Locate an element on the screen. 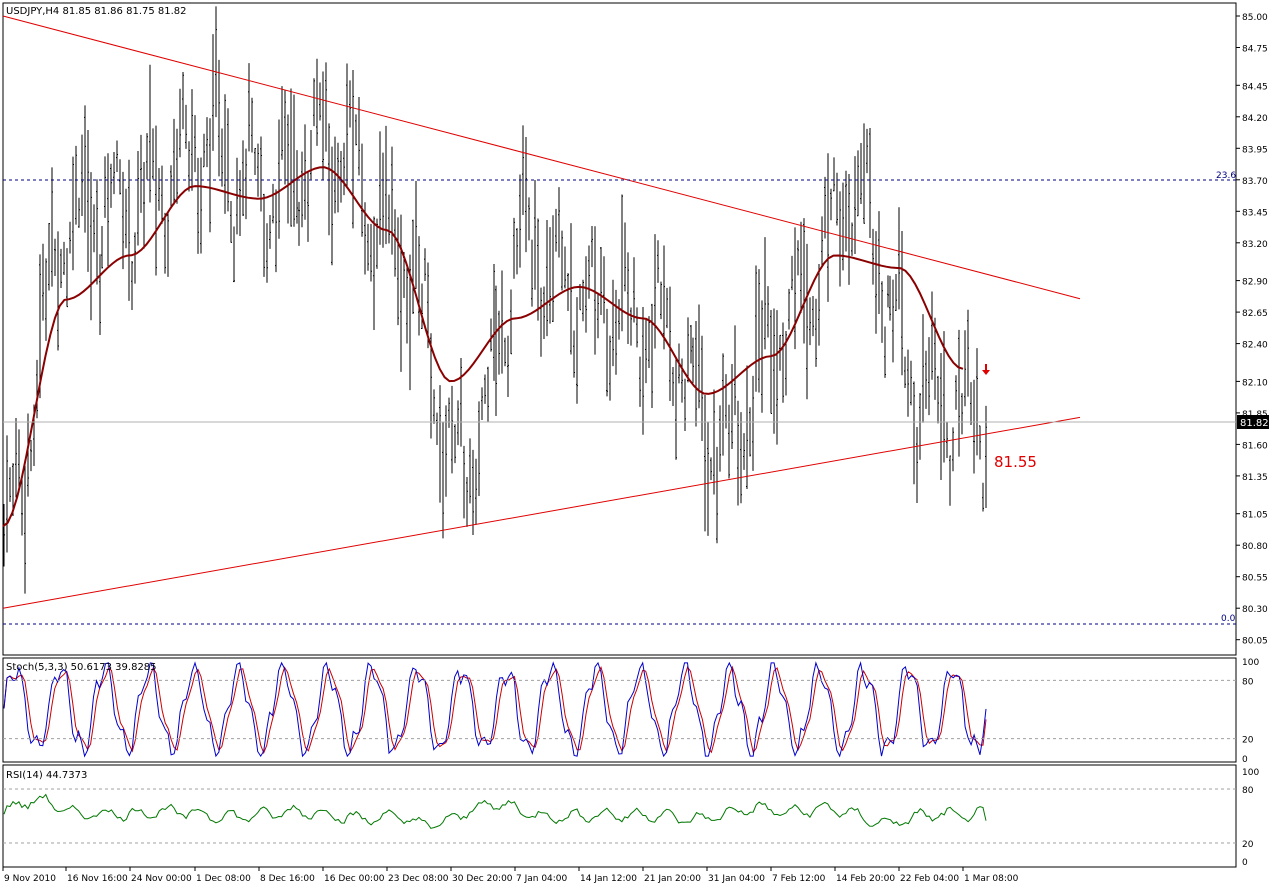 The height and width of the screenshot is (889, 1274). stochastic-panel is located at coordinates (619, 710).